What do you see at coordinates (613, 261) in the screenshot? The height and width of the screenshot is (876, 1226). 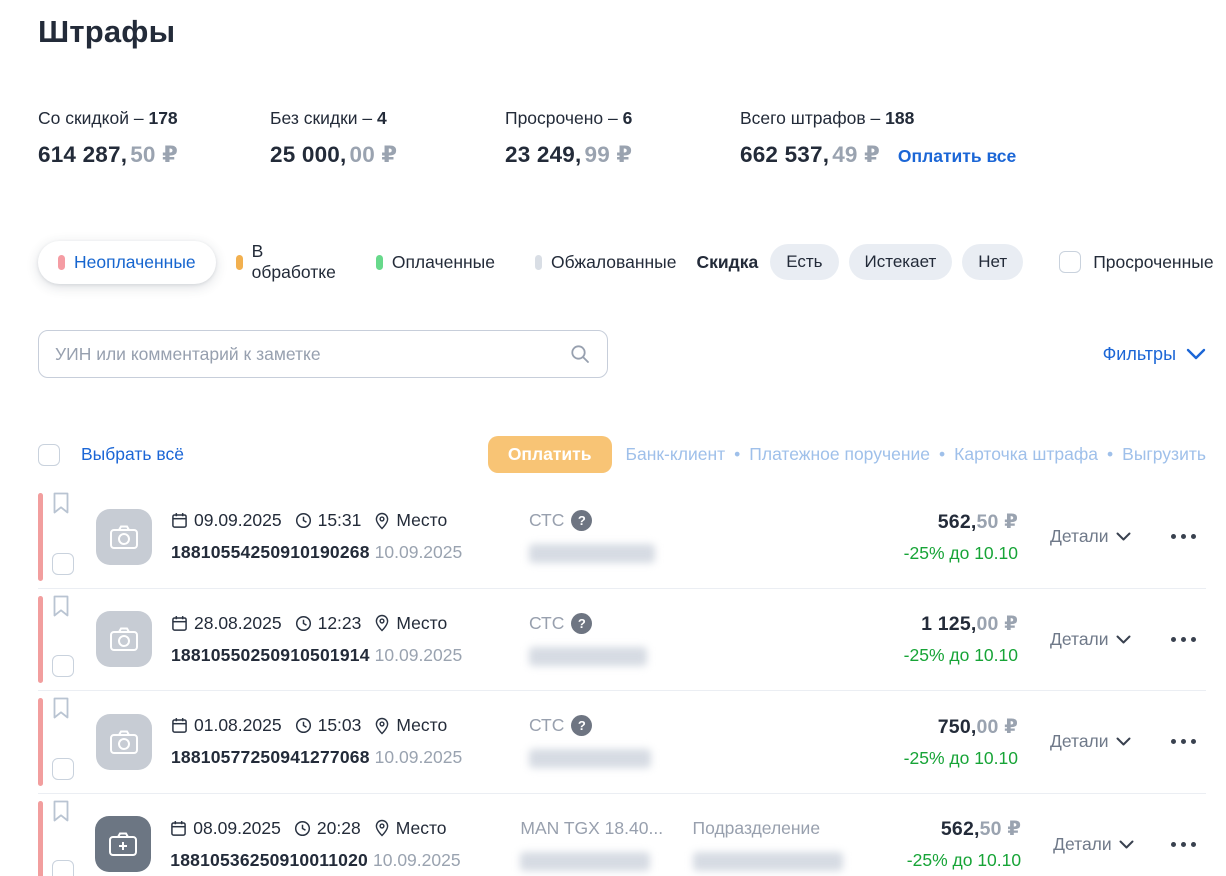 I see `tab-label: Обжалованные` at bounding box center [613, 261].